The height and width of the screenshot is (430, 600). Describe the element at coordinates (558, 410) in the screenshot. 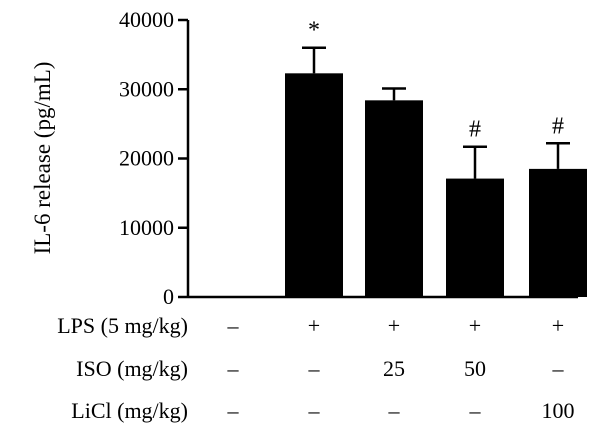

I see `condition-cell: 100` at that location.